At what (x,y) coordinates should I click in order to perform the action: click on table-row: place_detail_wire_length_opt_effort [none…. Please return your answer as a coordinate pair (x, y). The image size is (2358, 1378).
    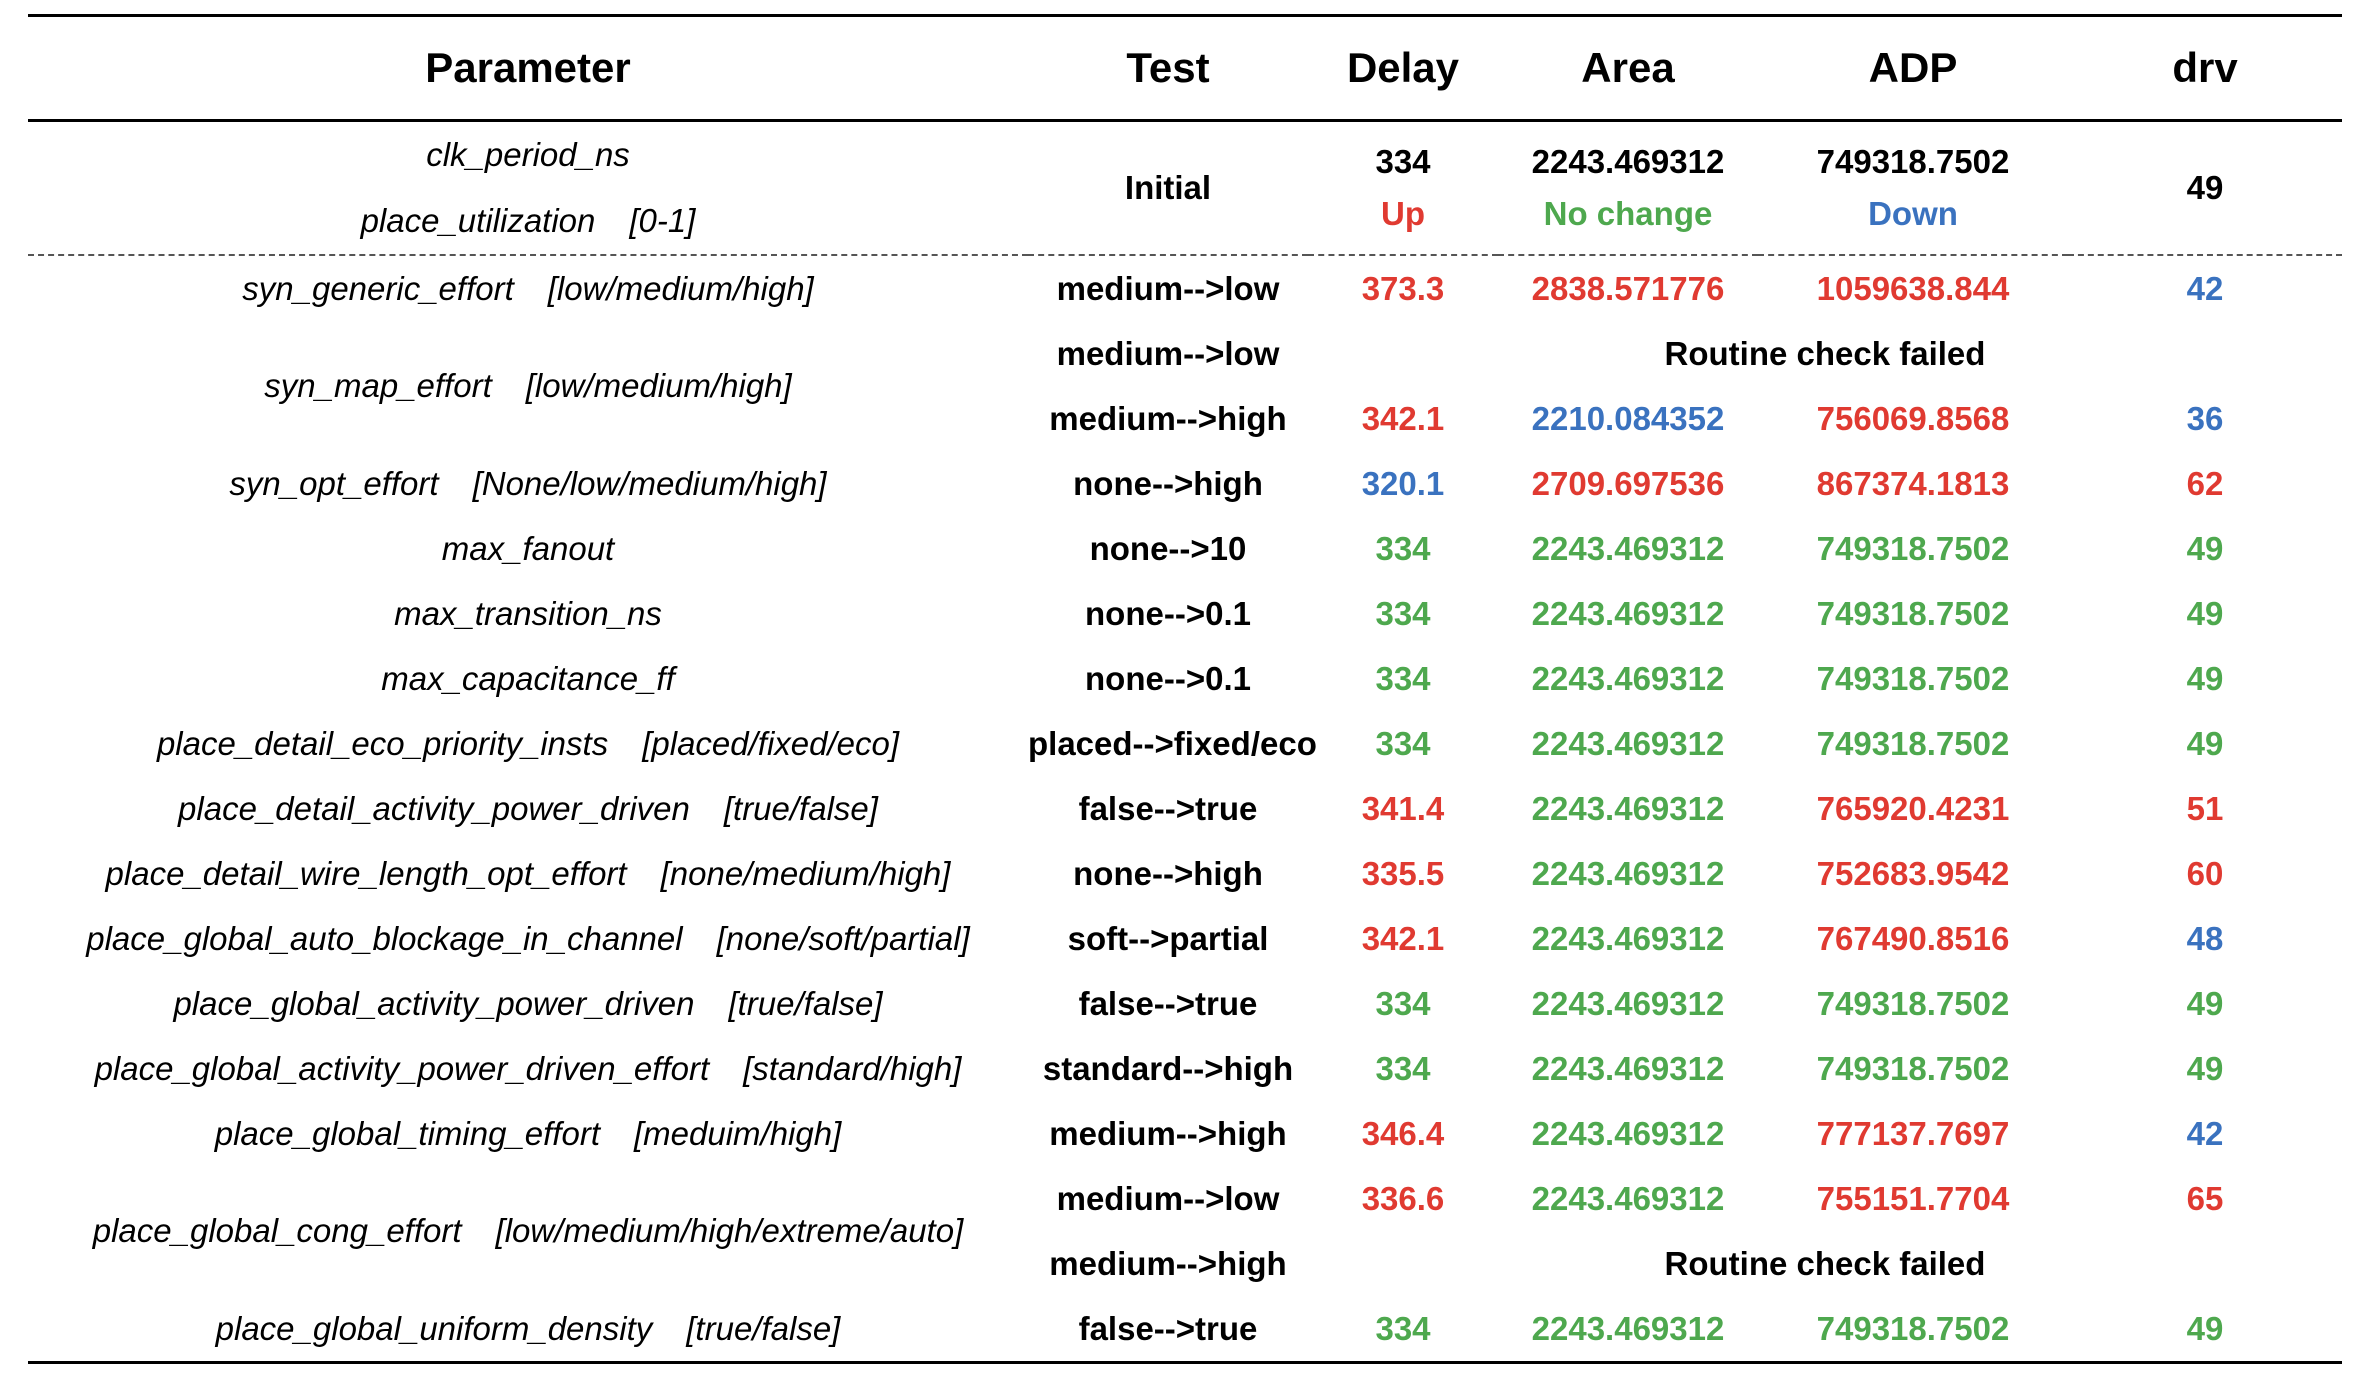
    Looking at the image, I should click on (1185, 873).